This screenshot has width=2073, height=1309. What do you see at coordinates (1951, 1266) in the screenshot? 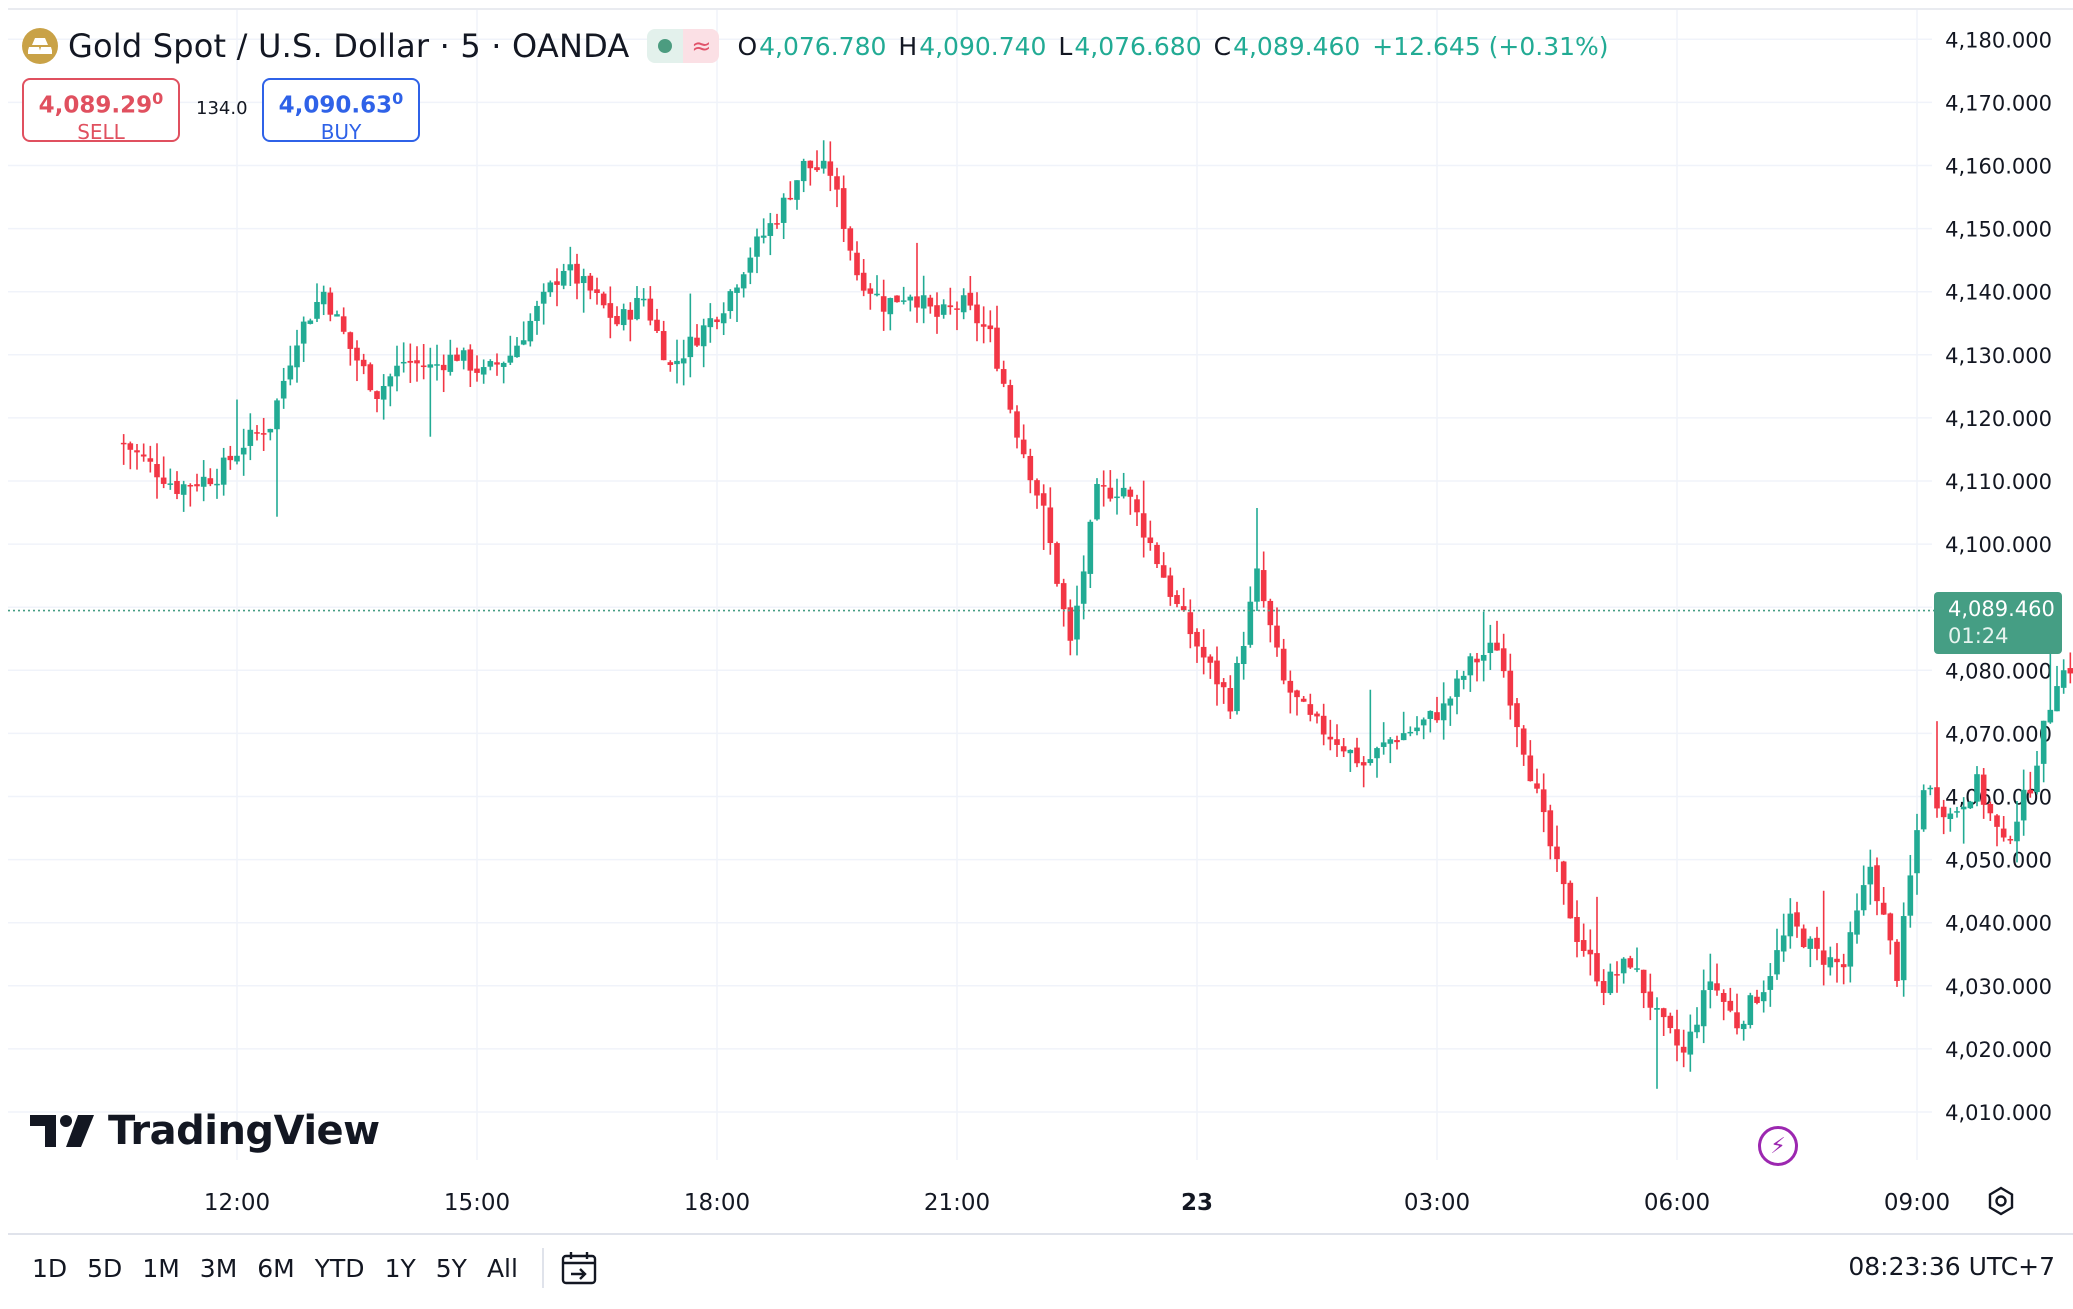
I see `clock-timezone: 08:23:36 UTC+7` at bounding box center [1951, 1266].